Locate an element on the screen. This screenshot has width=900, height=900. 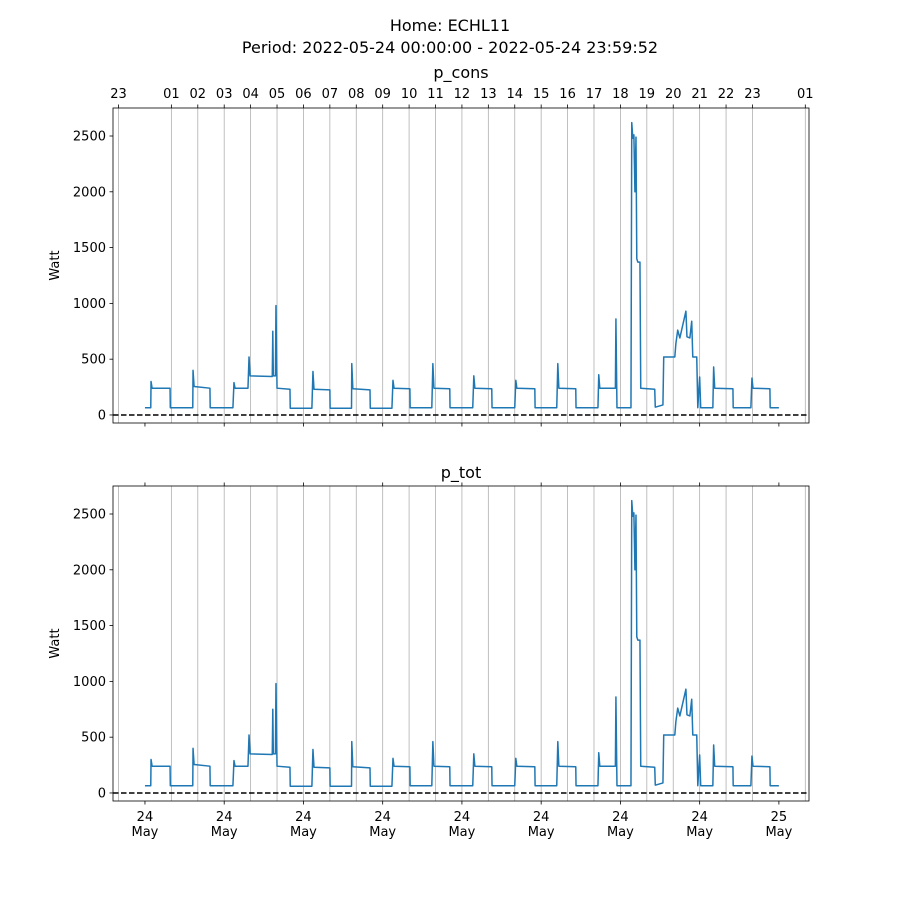
x2-tick-label: 02 is located at coordinates (198, 94).